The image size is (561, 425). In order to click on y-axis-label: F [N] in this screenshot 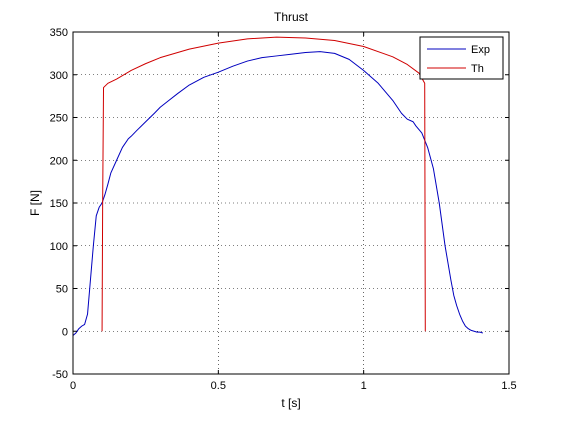, I will do `click(35, 203)`.